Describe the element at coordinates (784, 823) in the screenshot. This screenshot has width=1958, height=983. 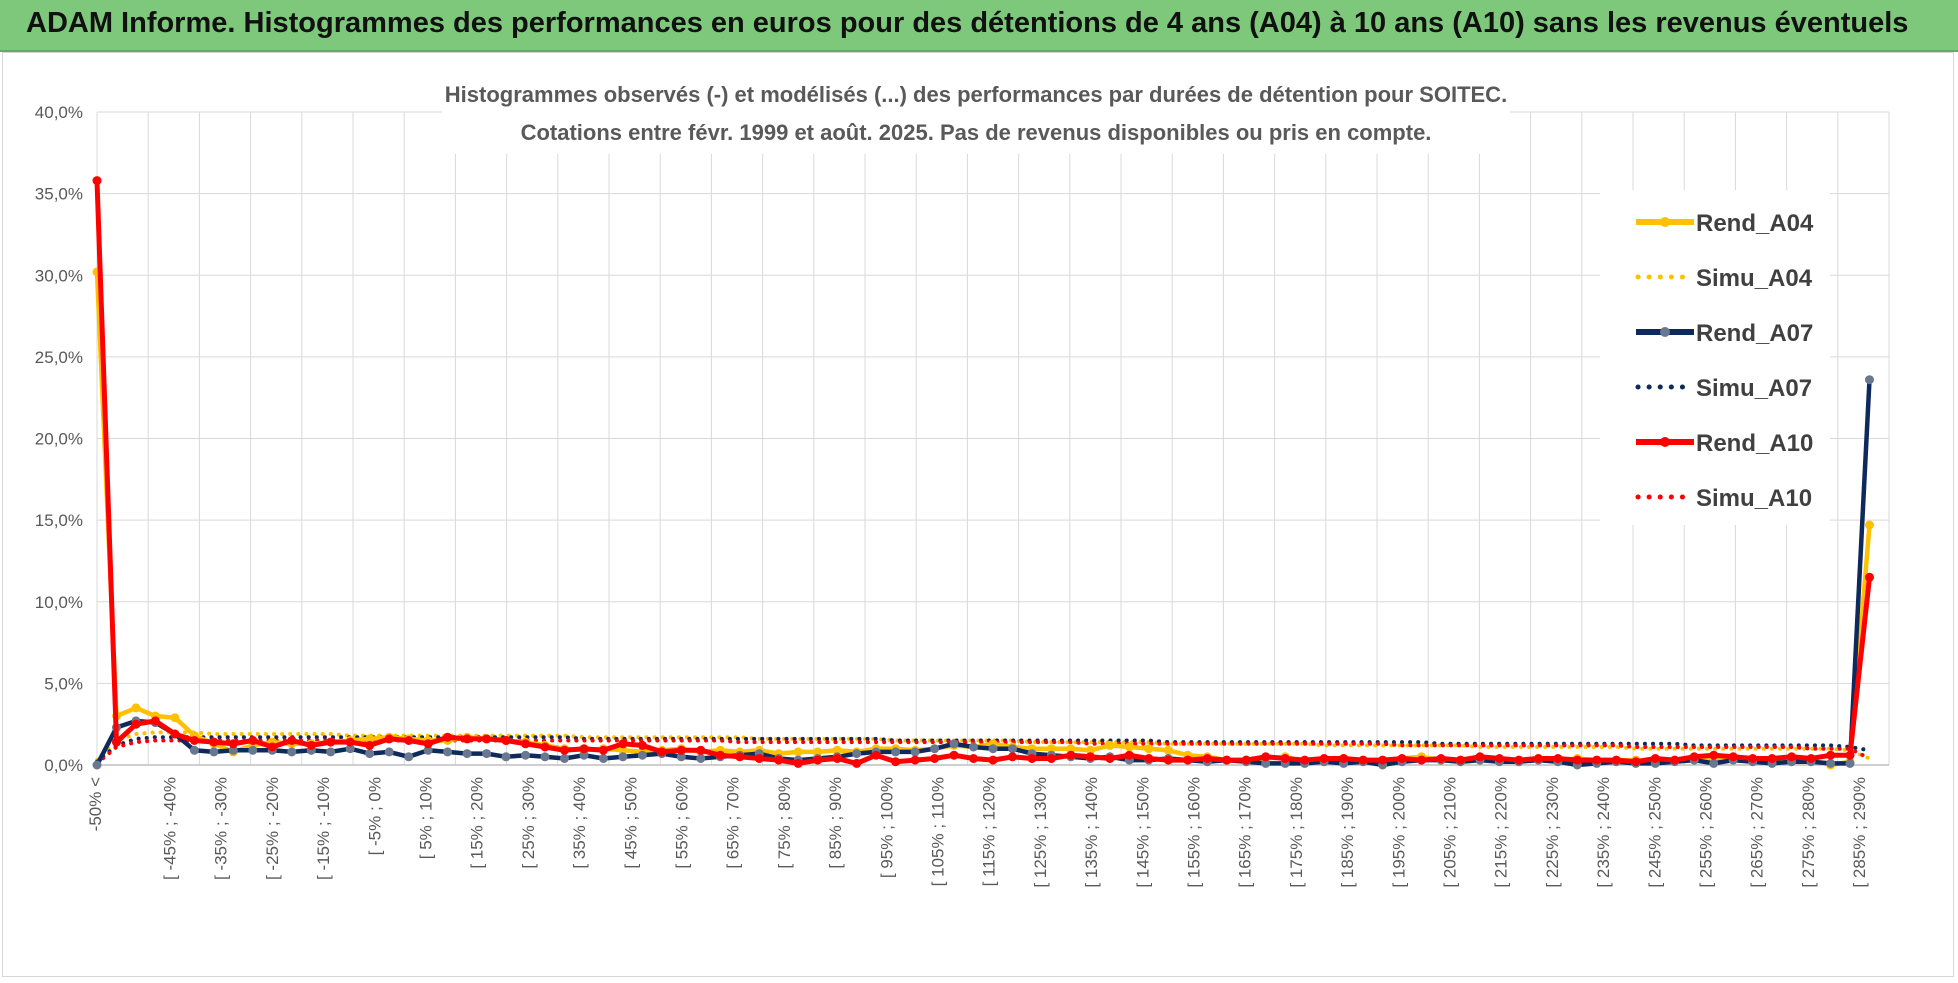
I see `x-tick-label: [ 75% ; 80%` at that location.